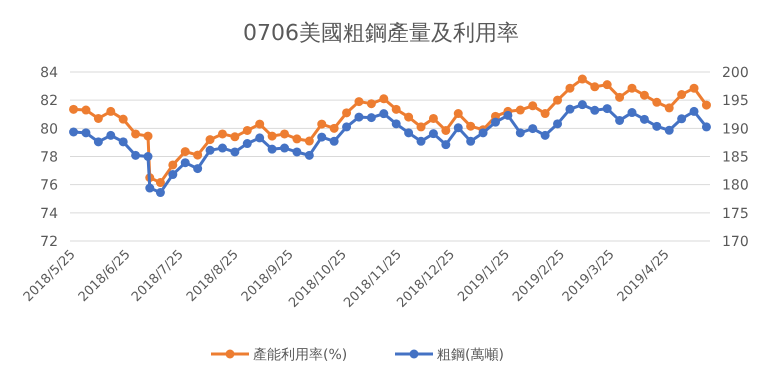  What do you see at coordinates (735, 186) in the screenshot?
I see `y2-tick-label: 180` at bounding box center [735, 186].